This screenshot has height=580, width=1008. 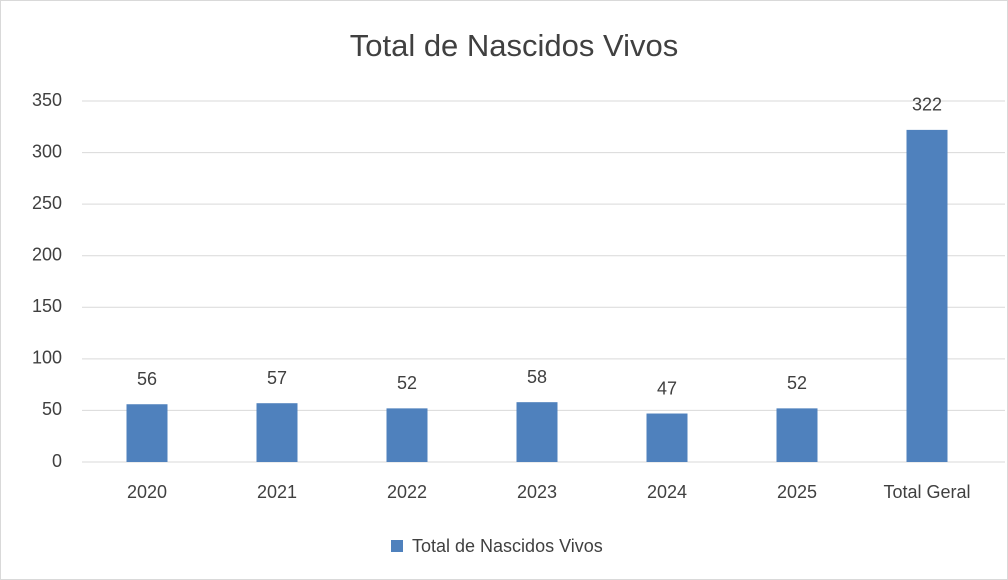 What do you see at coordinates (514, 45) in the screenshot?
I see `chart-title: Total de Nascidos Vivos` at bounding box center [514, 45].